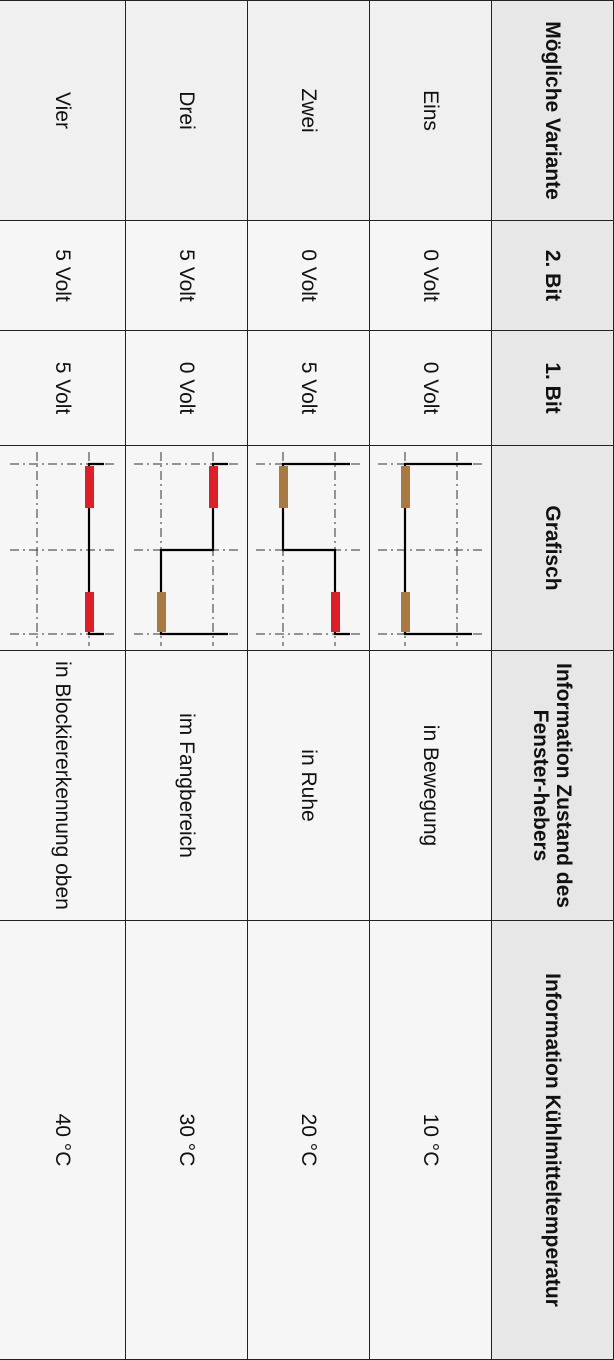 The height and width of the screenshot is (1360, 614). Describe the element at coordinates (552, 1140) in the screenshot. I see `header-kuehlmittel: Information Kühlmitteltemperatur` at that location.